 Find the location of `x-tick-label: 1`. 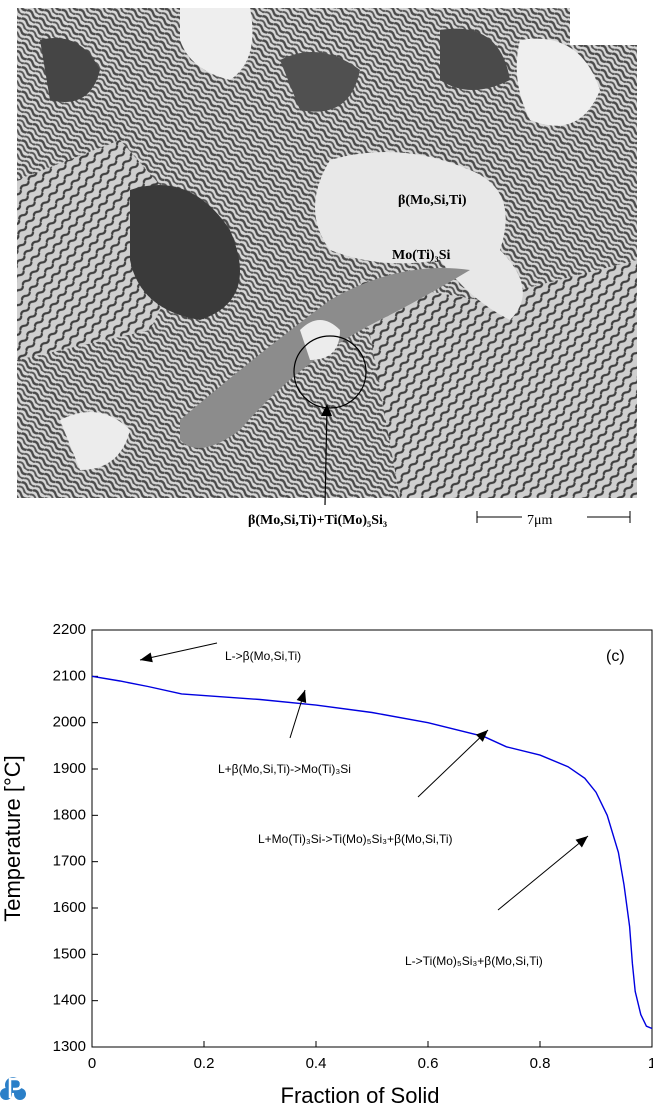

x-tick-label: 1 is located at coordinates (650, 1063).